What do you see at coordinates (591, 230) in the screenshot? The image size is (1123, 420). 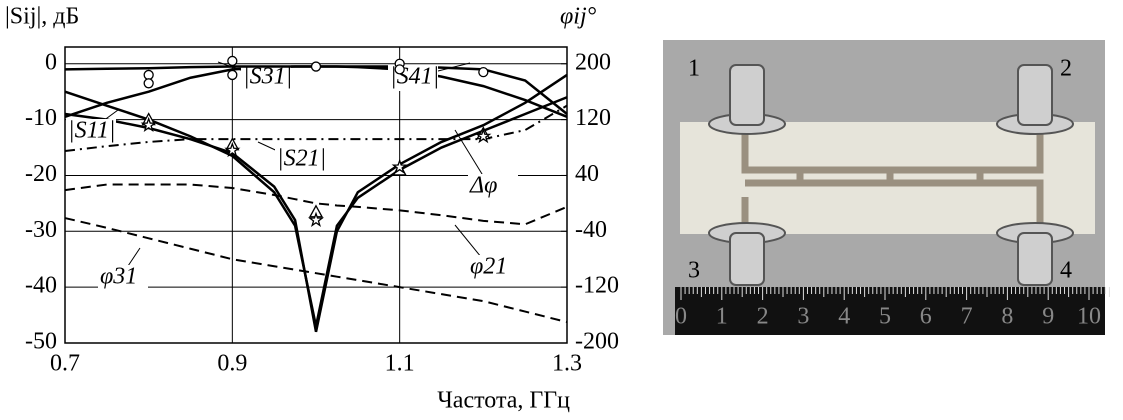 I see `y2-tick-label: -40` at bounding box center [591, 230].